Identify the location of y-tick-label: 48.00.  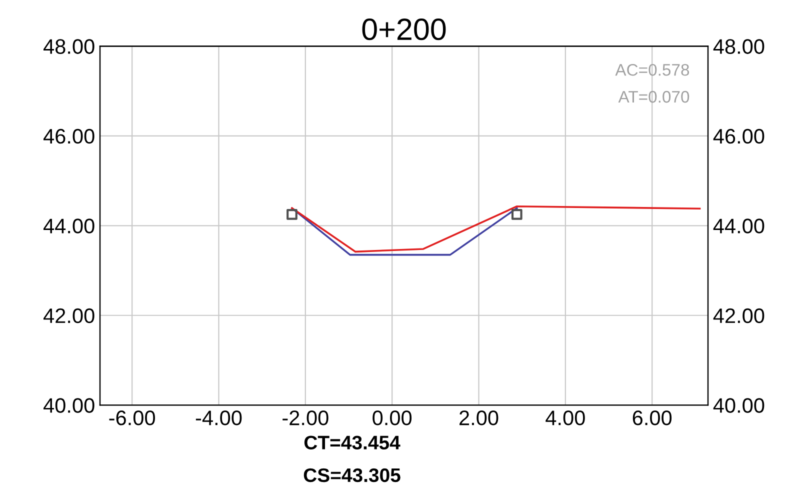
(68, 46).